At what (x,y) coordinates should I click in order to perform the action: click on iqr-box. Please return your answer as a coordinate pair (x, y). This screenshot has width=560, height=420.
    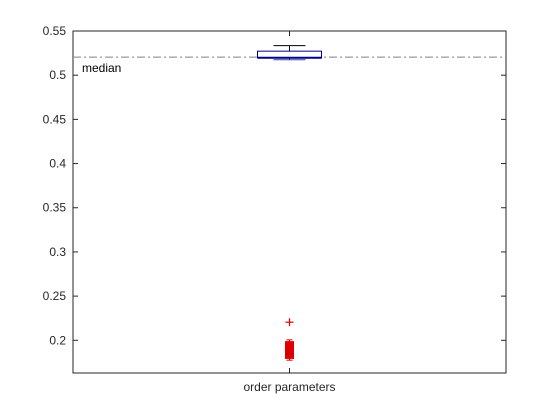
    Looking at the image, I should click on (289, 350).